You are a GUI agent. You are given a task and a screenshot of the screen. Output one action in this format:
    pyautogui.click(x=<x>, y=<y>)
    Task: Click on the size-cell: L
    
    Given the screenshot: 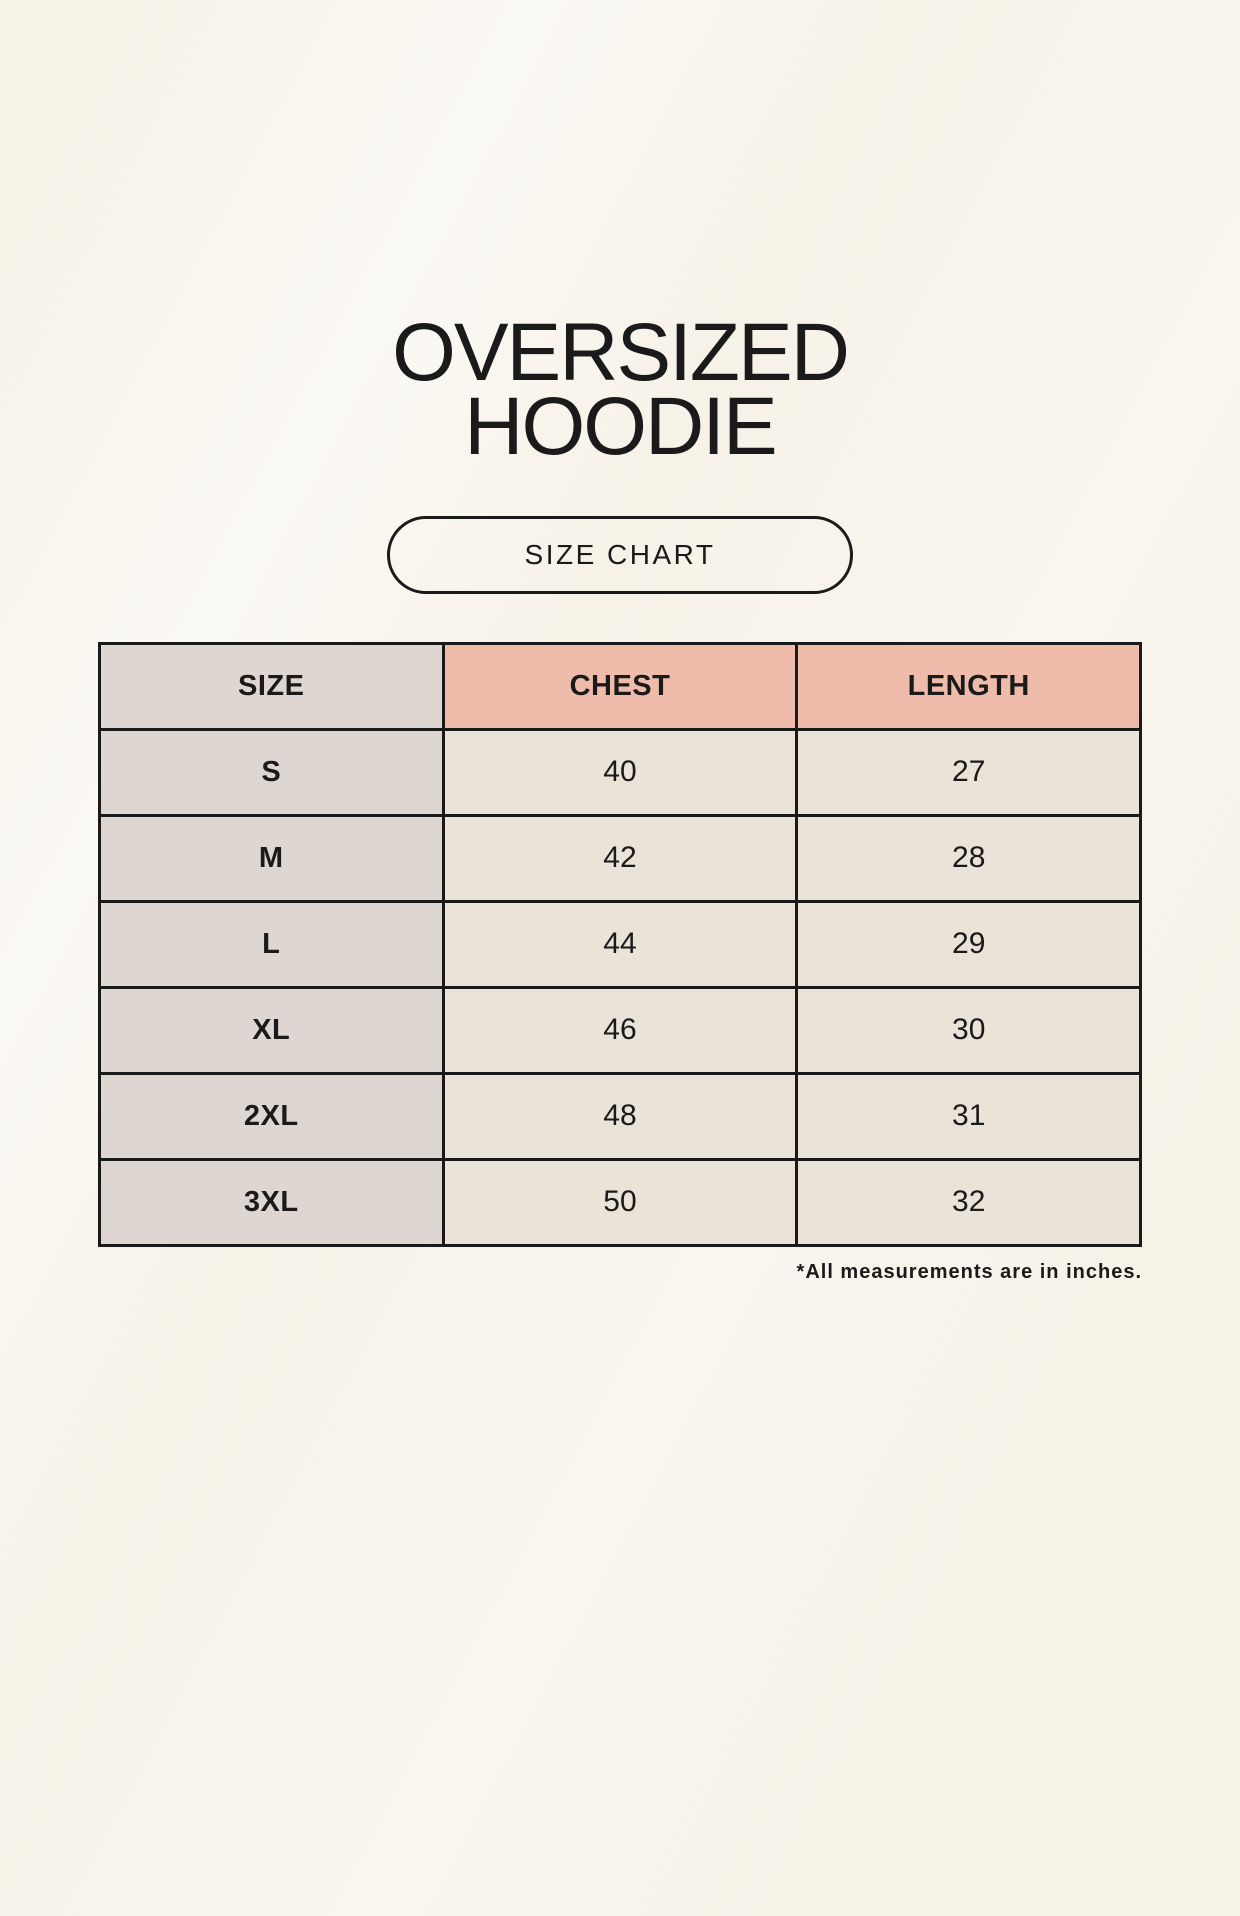 What is the action you would take?
    pyautogui.click(x=271, y=944)
    